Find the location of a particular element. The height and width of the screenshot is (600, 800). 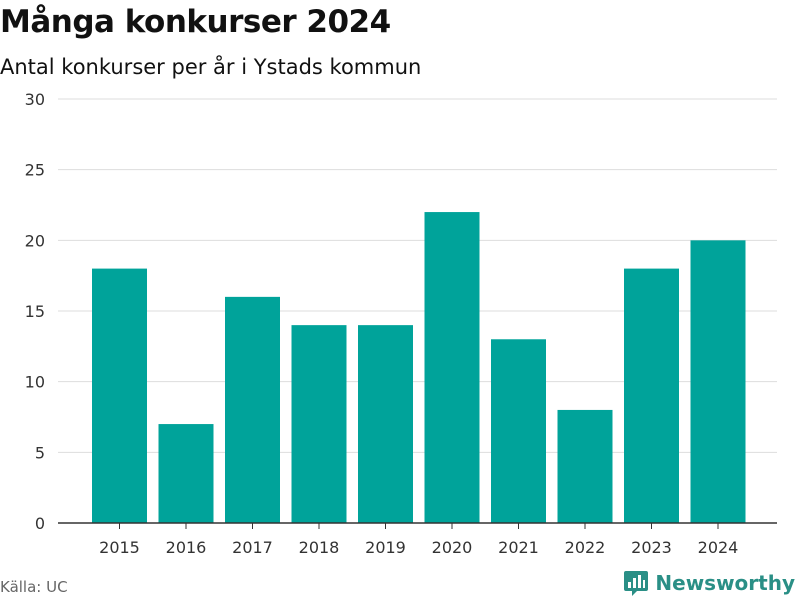

x-tick-label: 2024 is located at coordinates (718, 547).